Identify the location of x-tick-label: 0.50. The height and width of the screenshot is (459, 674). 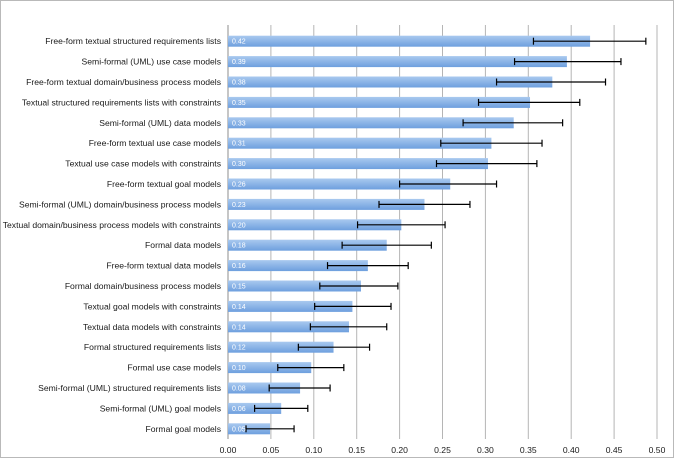
(657, 450).